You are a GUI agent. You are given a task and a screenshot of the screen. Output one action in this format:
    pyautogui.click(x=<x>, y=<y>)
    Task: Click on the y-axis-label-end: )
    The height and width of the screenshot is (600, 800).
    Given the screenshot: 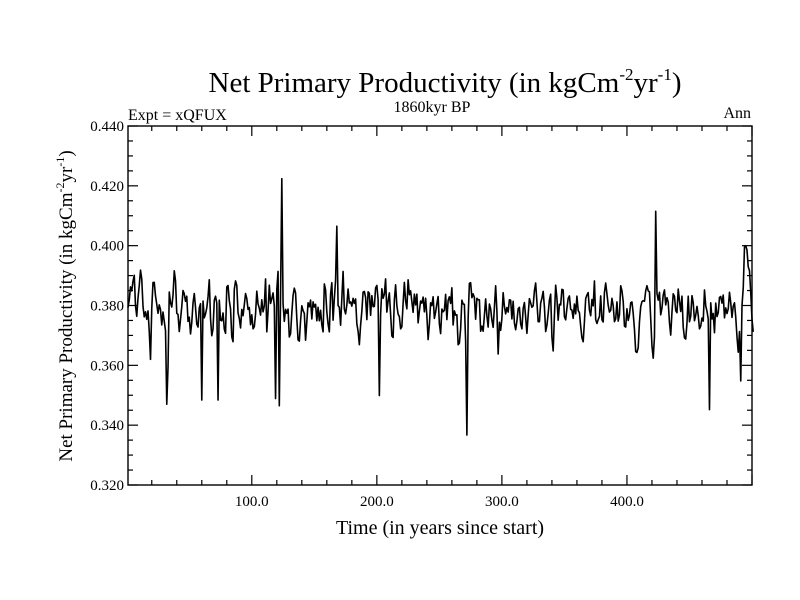 What is the action you would take?
    pyautogui.click(x=66, y=153)
    